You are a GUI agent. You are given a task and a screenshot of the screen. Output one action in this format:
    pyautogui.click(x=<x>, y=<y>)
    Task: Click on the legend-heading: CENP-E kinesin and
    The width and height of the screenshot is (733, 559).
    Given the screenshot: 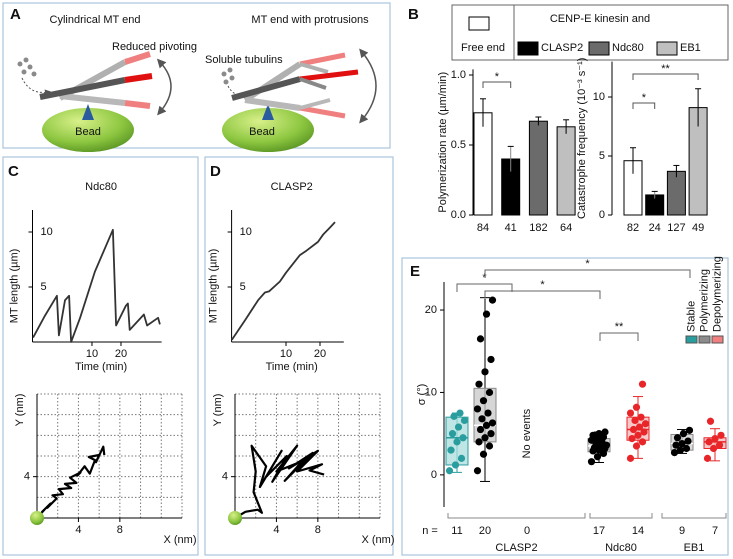 What is the action you would take?
    pyautogui.click(x=600, y=19)
    